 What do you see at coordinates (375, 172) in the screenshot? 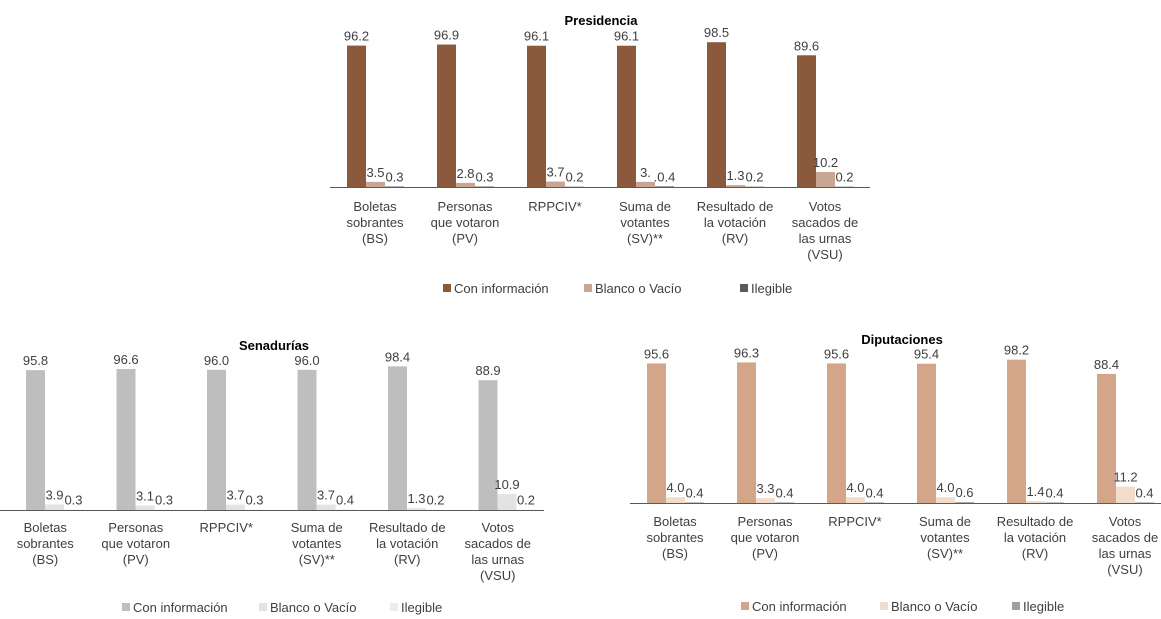
I see `presidencia-data-label-blanco-o-vacio-1: 3.5` at bounding box center [375, 172].